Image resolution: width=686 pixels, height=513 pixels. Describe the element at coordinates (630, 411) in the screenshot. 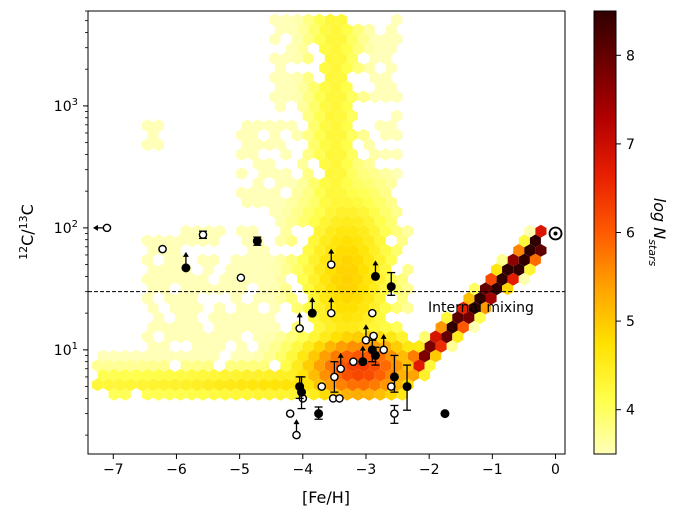

I see `colorbar-tick-label: 4` at that location.